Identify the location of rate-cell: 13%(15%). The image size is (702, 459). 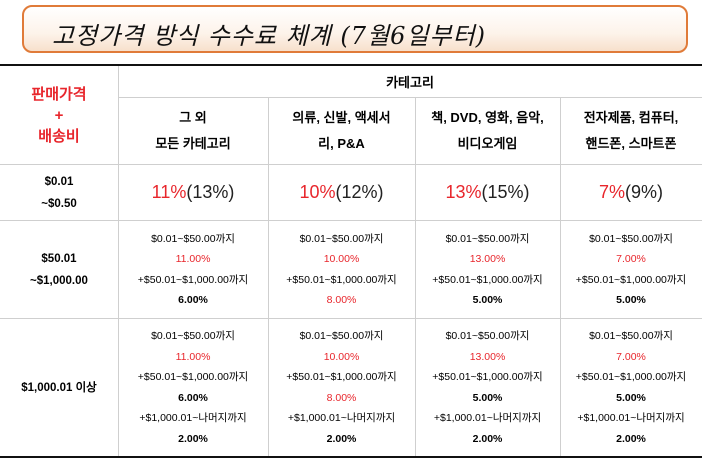
(487, 192).